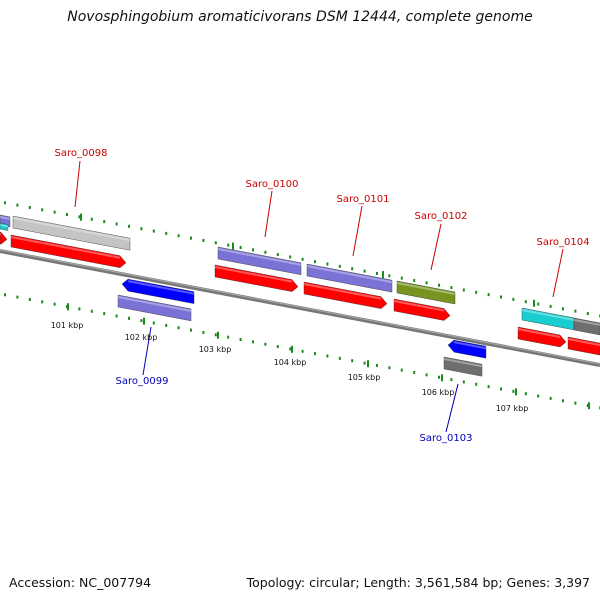 Image resolution: width=600 pixels, height=600 pixels. I want to click on gene-feature-right, so click(586, 326).